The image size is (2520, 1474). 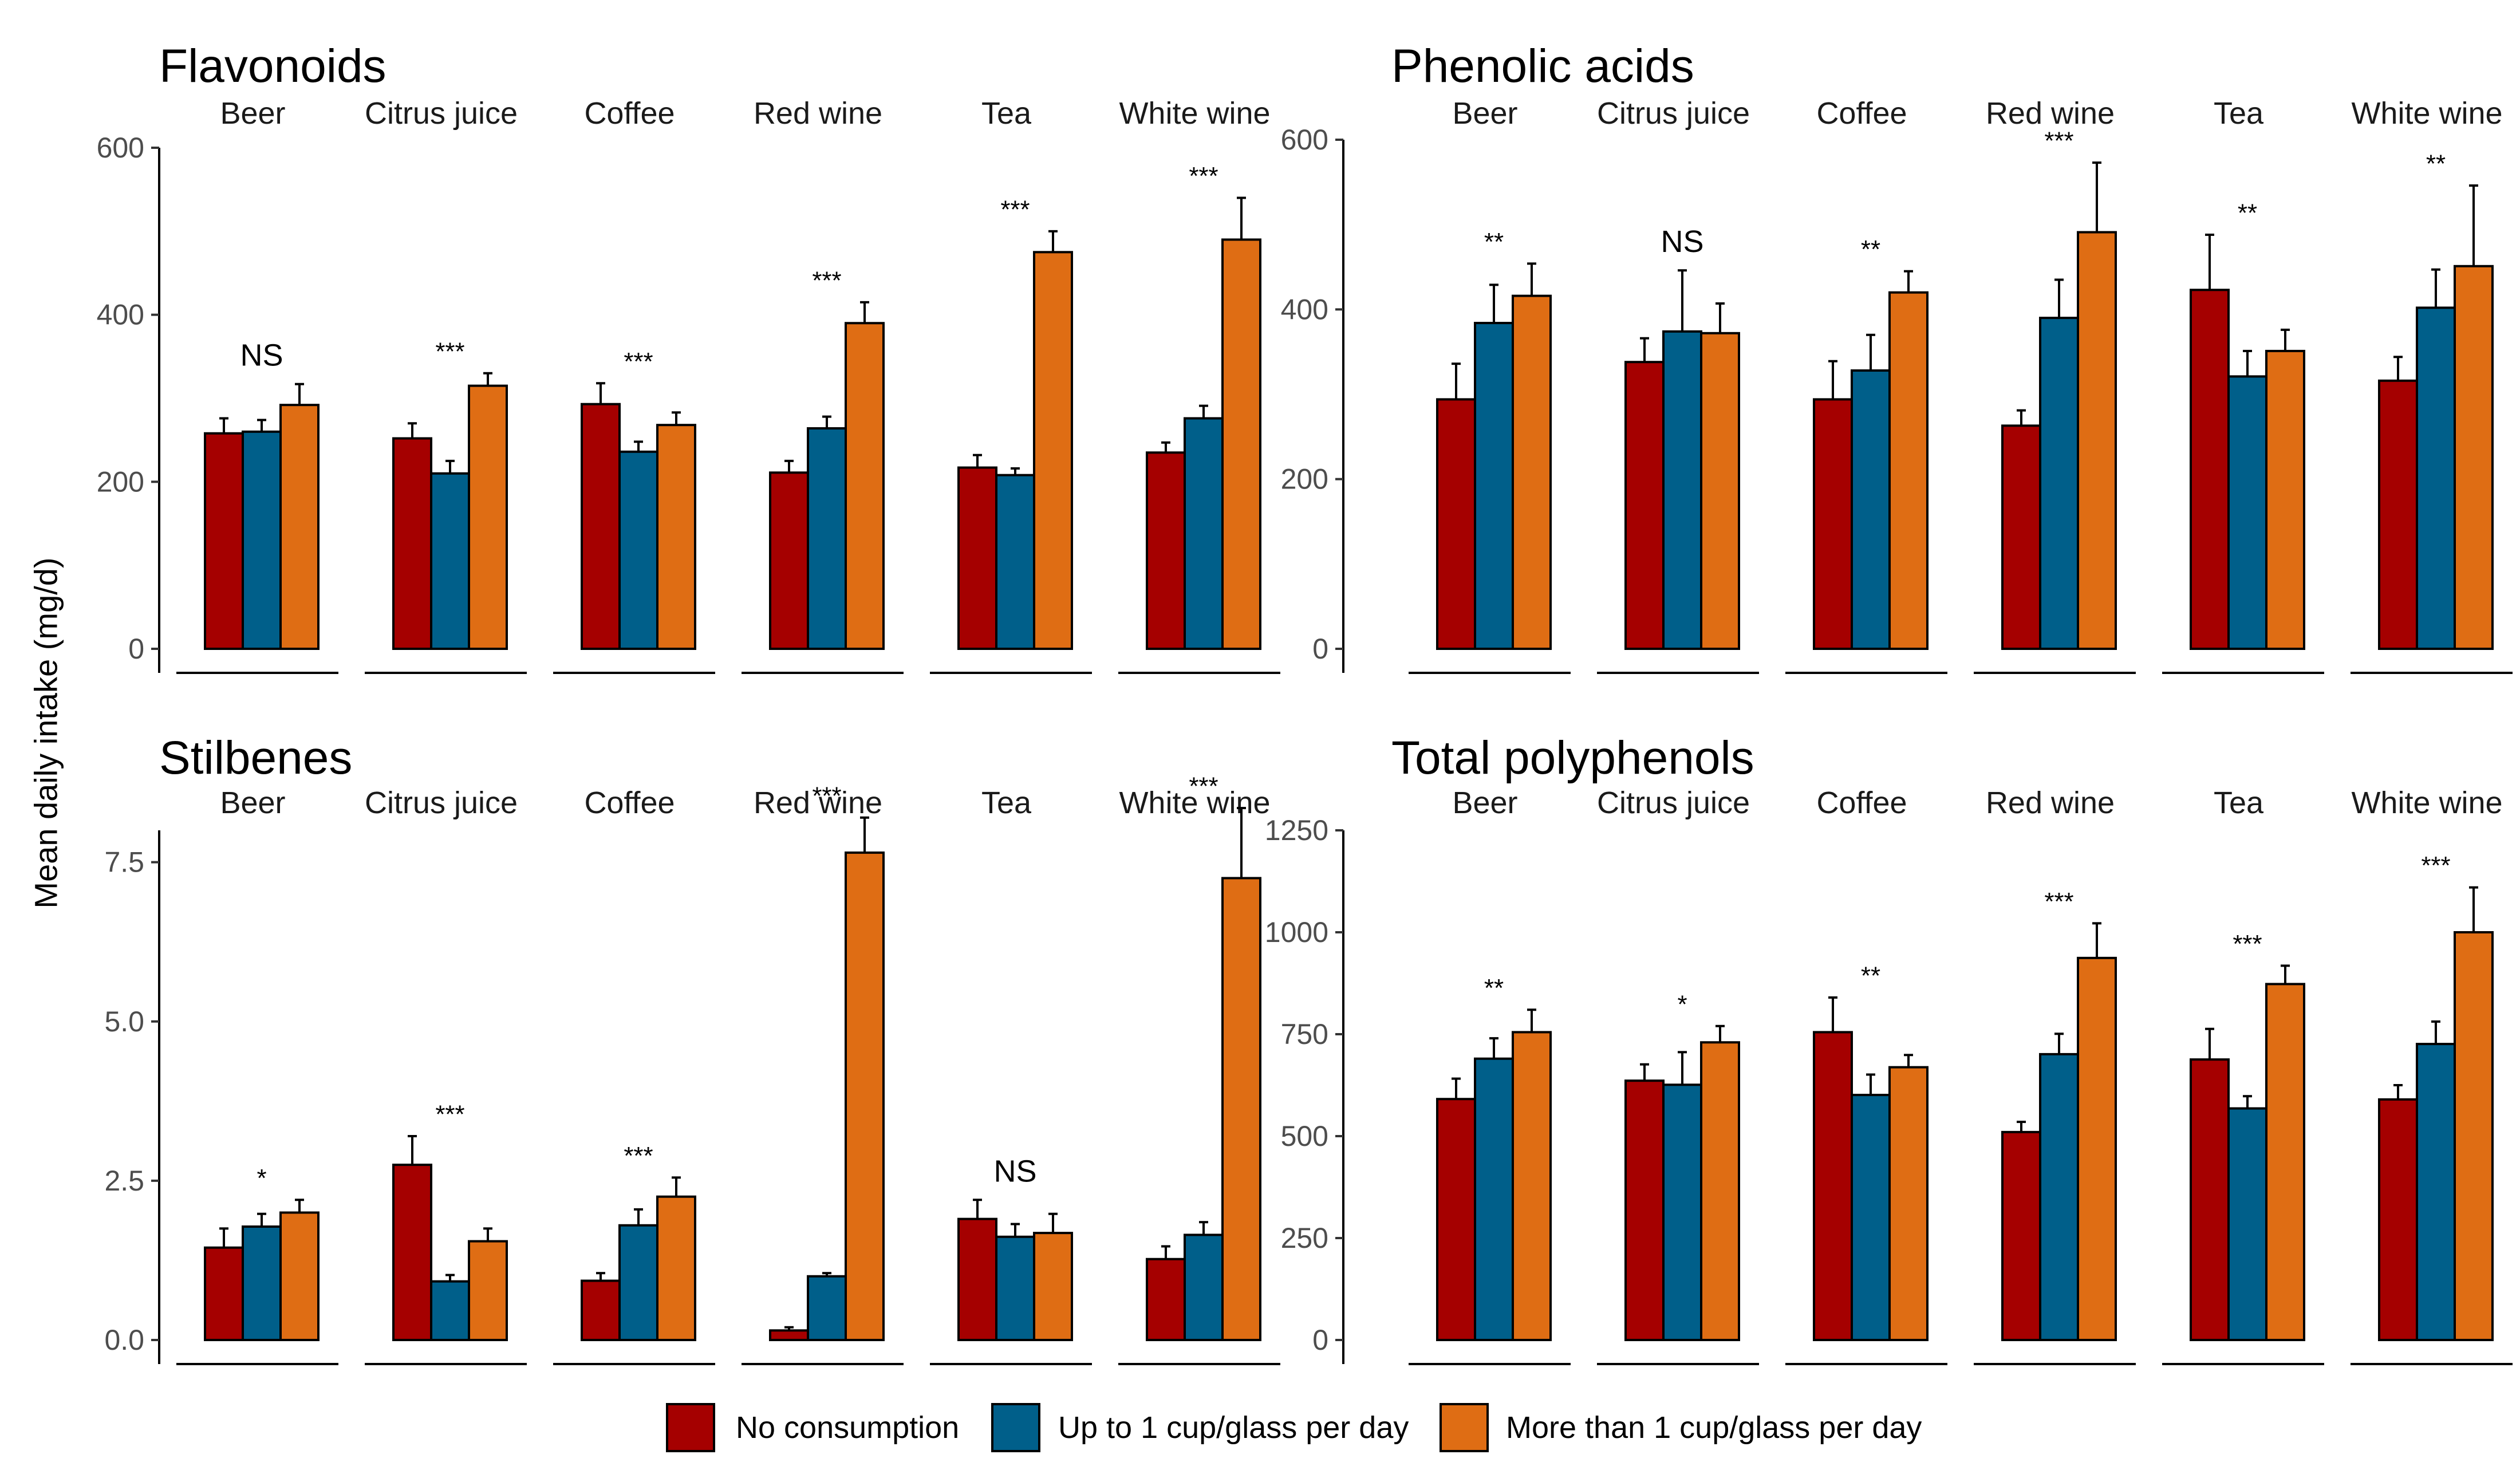 What do you see at coordinates (255, 758) in the screenshot?
I see `panel-title-stilbenes: Stilbenes` at bounding box center [255, 758].